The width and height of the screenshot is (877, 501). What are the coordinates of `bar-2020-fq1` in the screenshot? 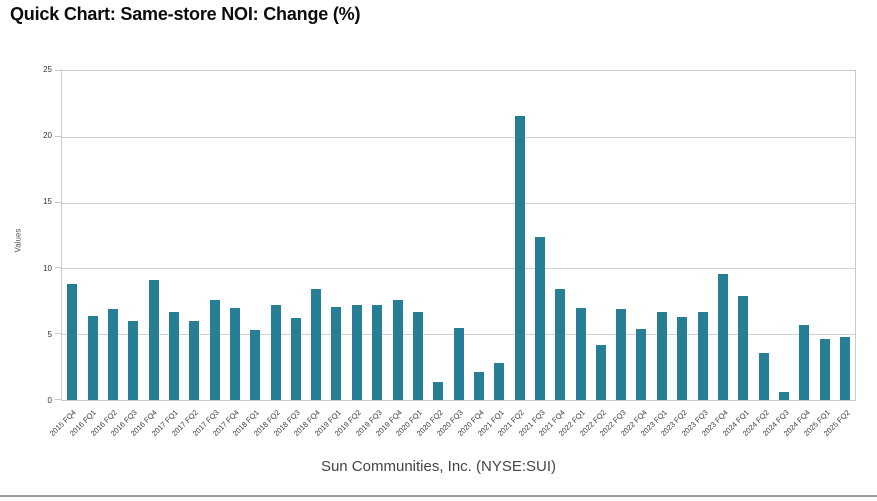 It's located at (417, 355).